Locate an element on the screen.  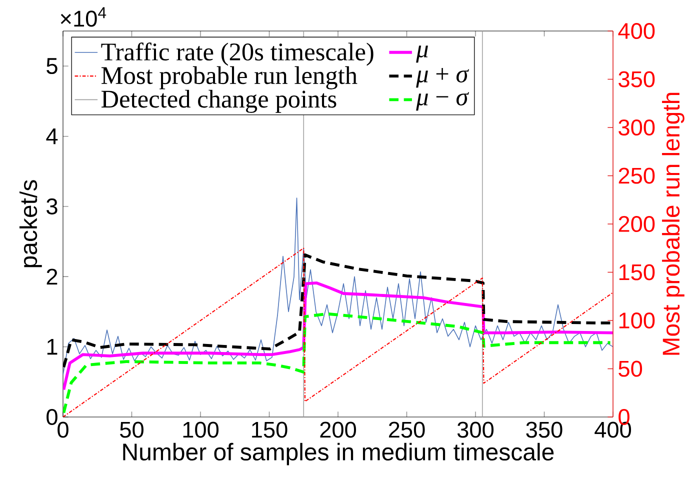
y2-axis-title: Most probable run length is located at coordinates (673, 223).